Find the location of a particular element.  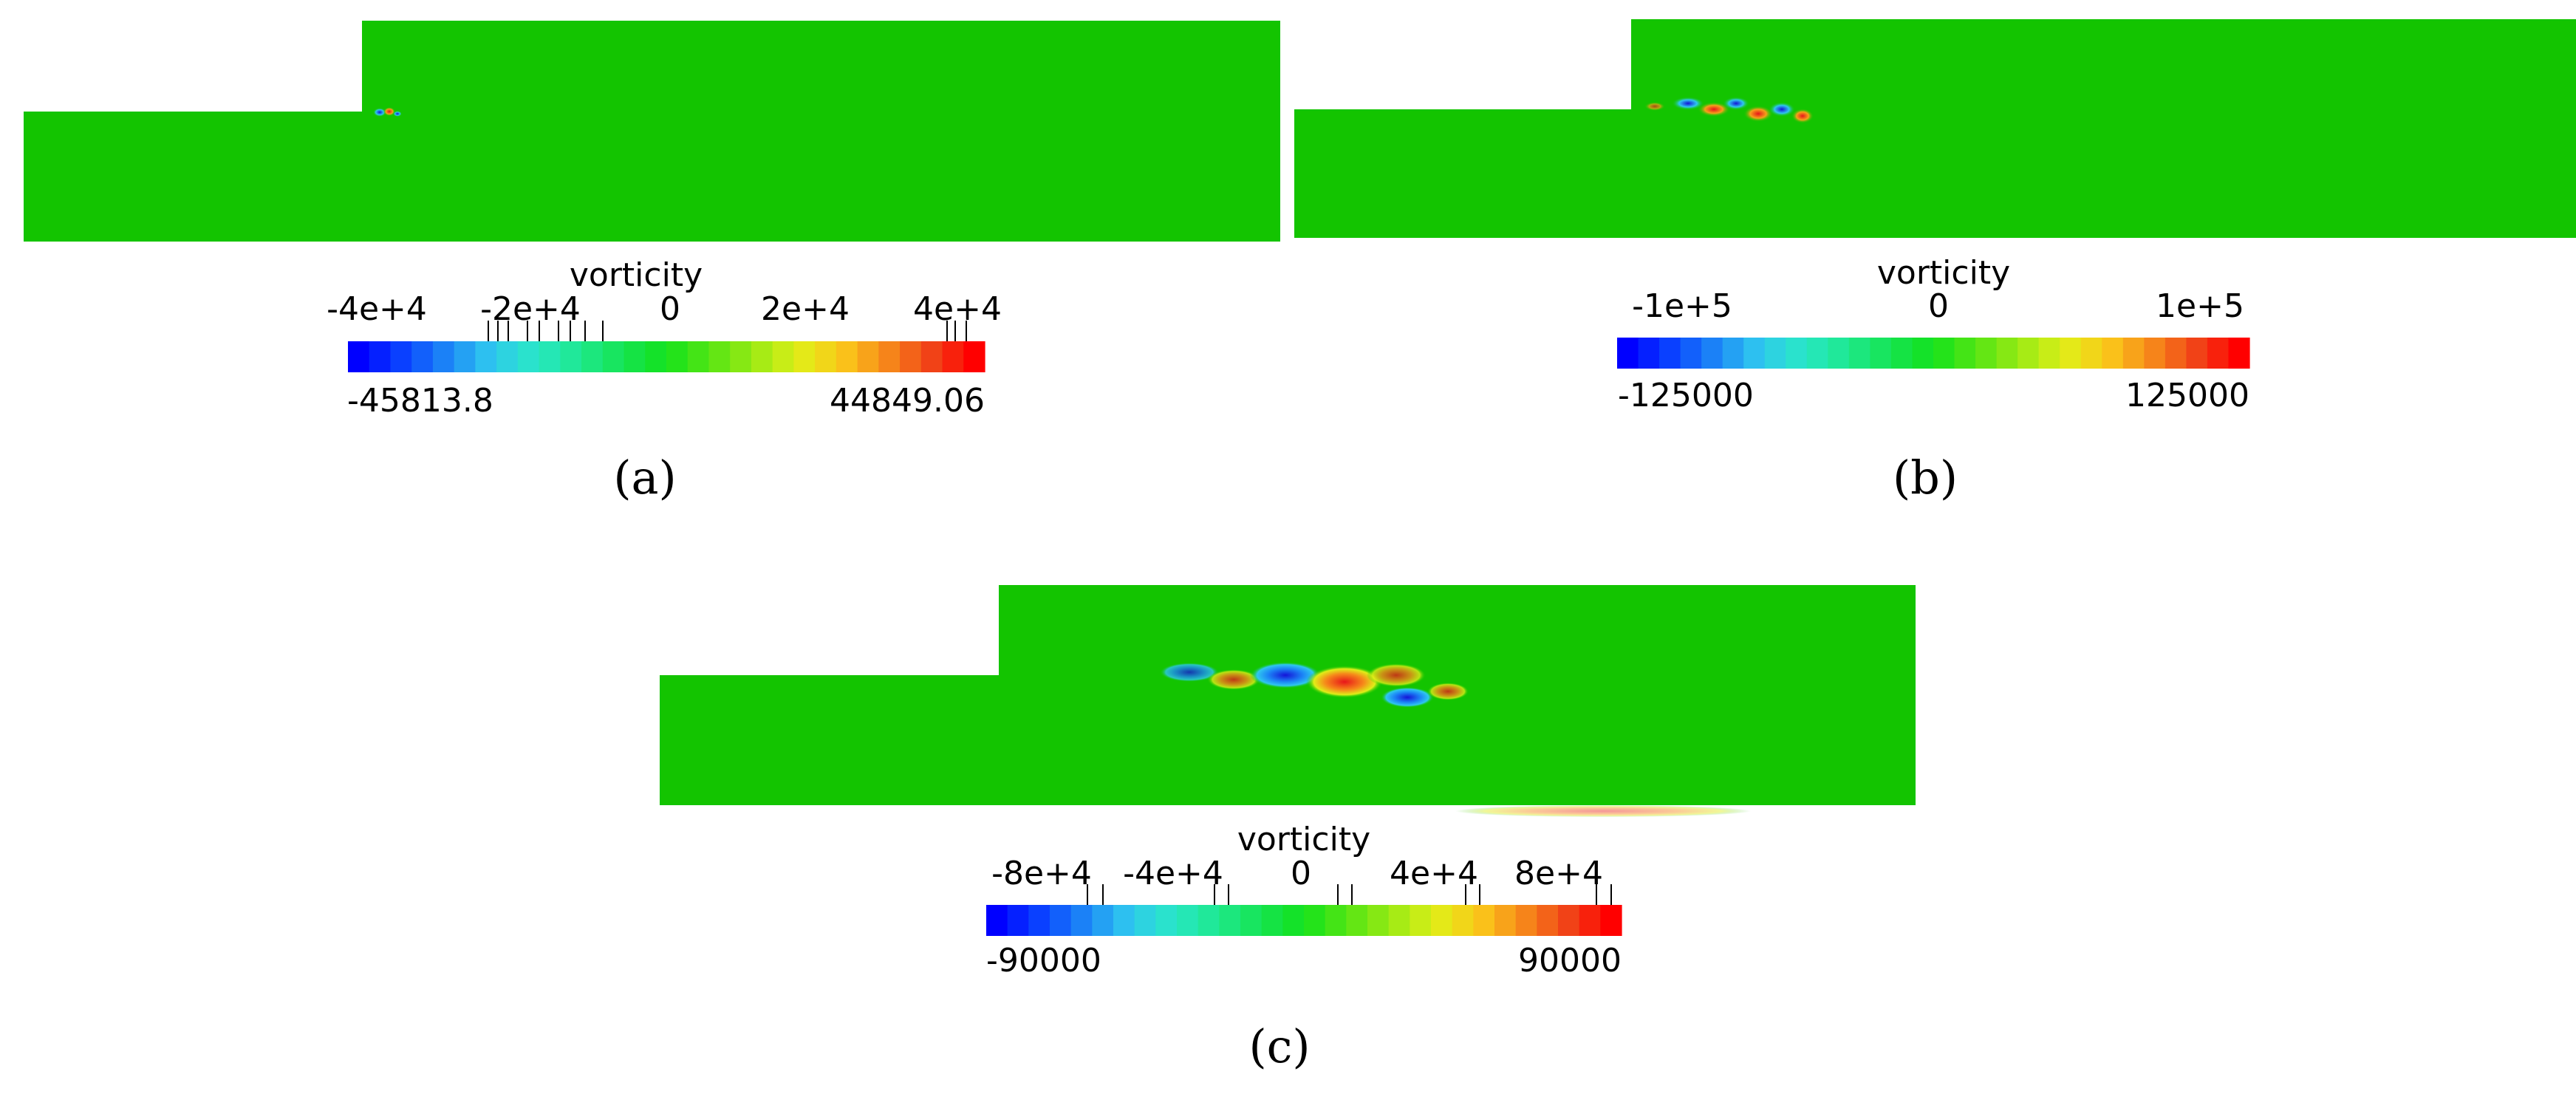

colorbar-a-swatches is located at coordinates (666, 356).